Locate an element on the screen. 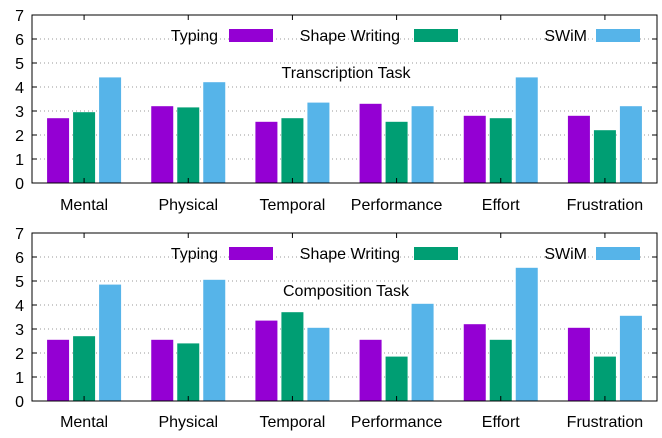 Image resolution: width=662 pixels, height=438 pixels. chart-title: Transcription Task is located at coordinates (347, 73).